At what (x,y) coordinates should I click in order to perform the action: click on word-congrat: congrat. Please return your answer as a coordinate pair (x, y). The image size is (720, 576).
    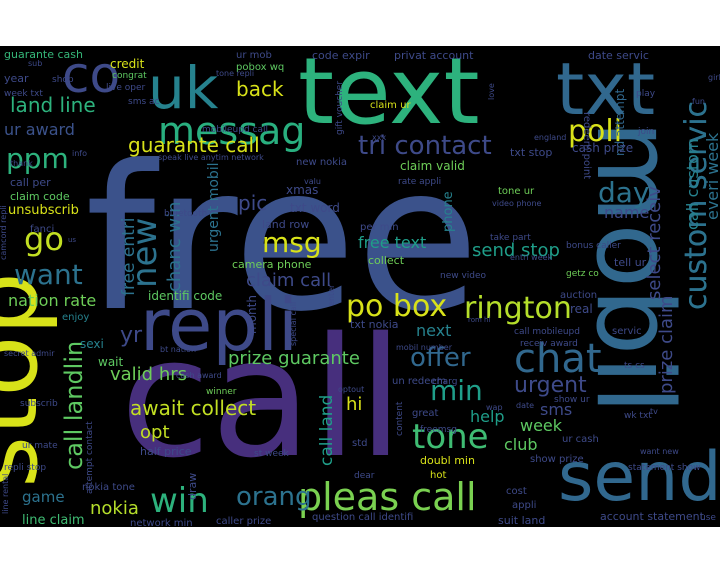
    Looking at the image, I should click on (129, 76).